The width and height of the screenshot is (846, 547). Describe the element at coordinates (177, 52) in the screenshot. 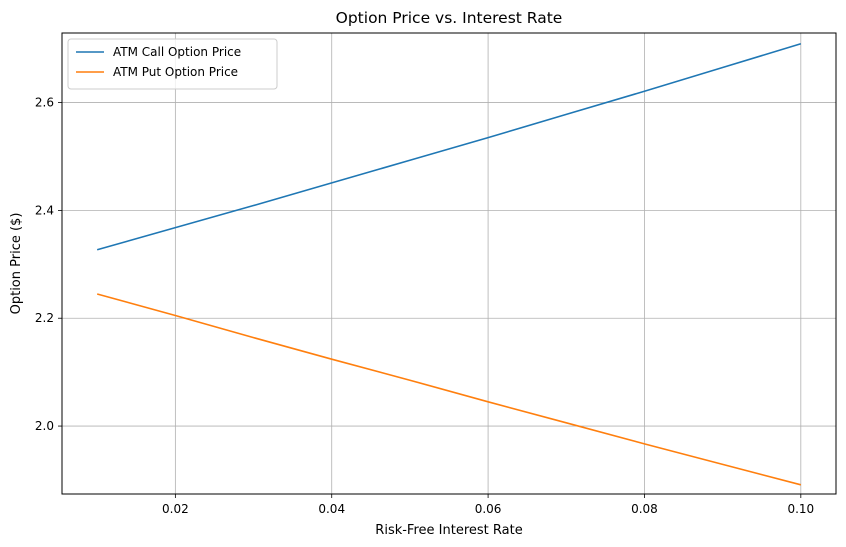

I see `legend-label: ATM Call Option Price` at that location.